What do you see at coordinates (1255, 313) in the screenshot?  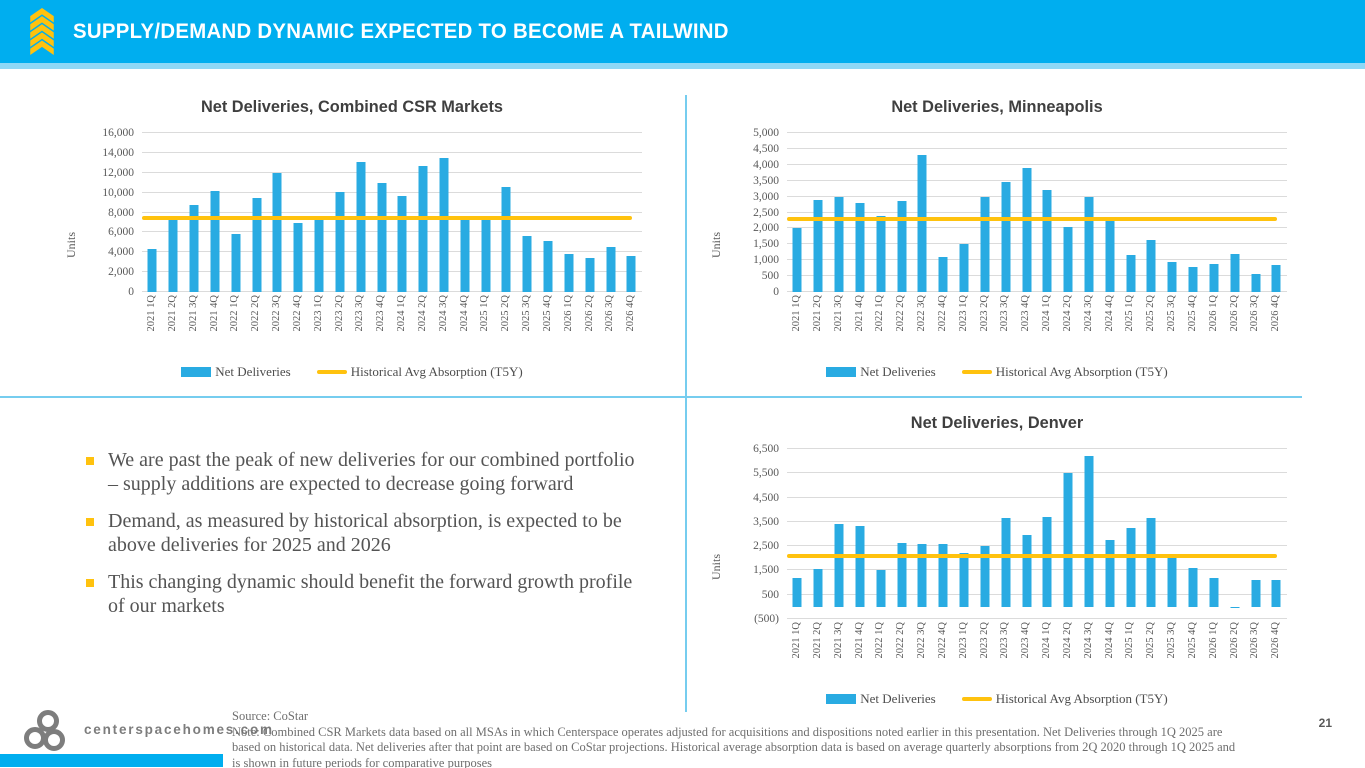 I see `x-tick-label: 2026 3Q` at bounding box center [1255, 313].